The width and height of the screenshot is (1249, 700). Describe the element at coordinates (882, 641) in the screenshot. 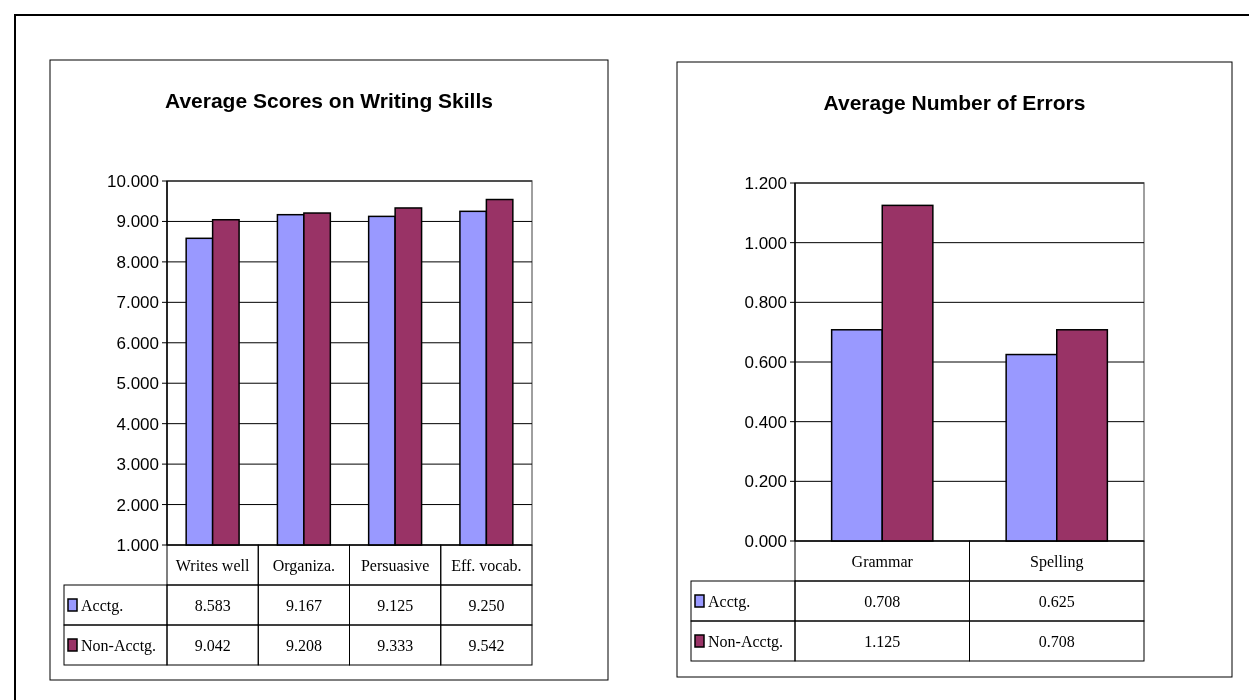

I see `data-label: 1.125` at that location.